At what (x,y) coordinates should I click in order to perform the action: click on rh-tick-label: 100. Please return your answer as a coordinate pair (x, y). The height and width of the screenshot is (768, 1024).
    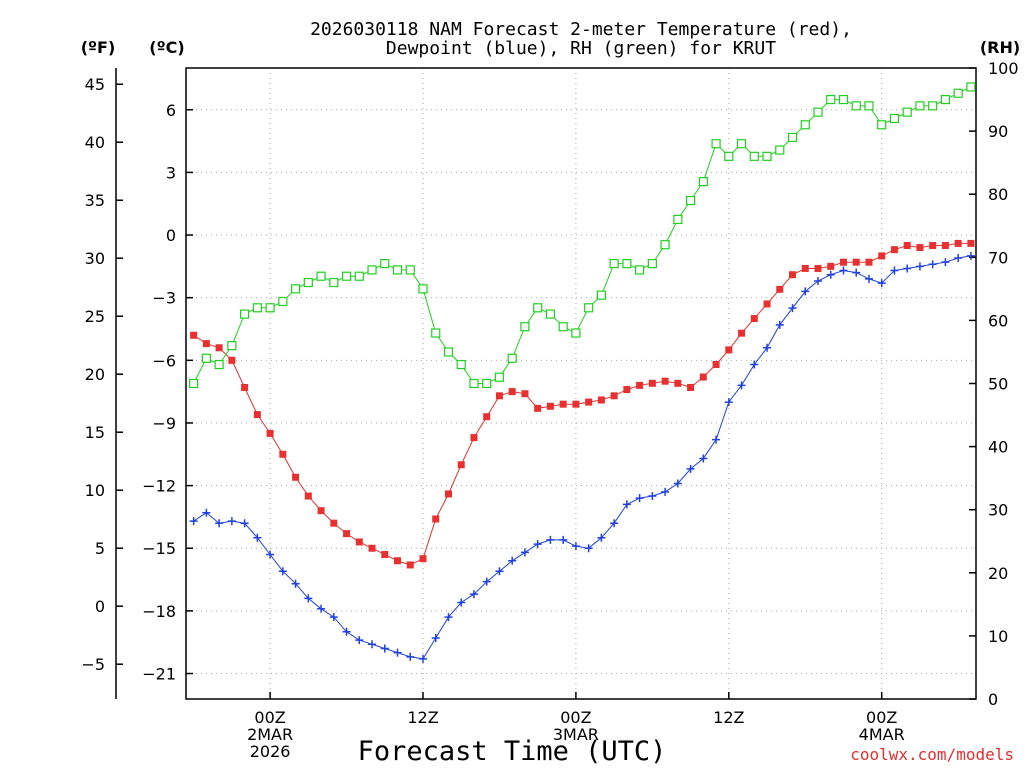
    Looking at the image, I should click on (1003, 68).